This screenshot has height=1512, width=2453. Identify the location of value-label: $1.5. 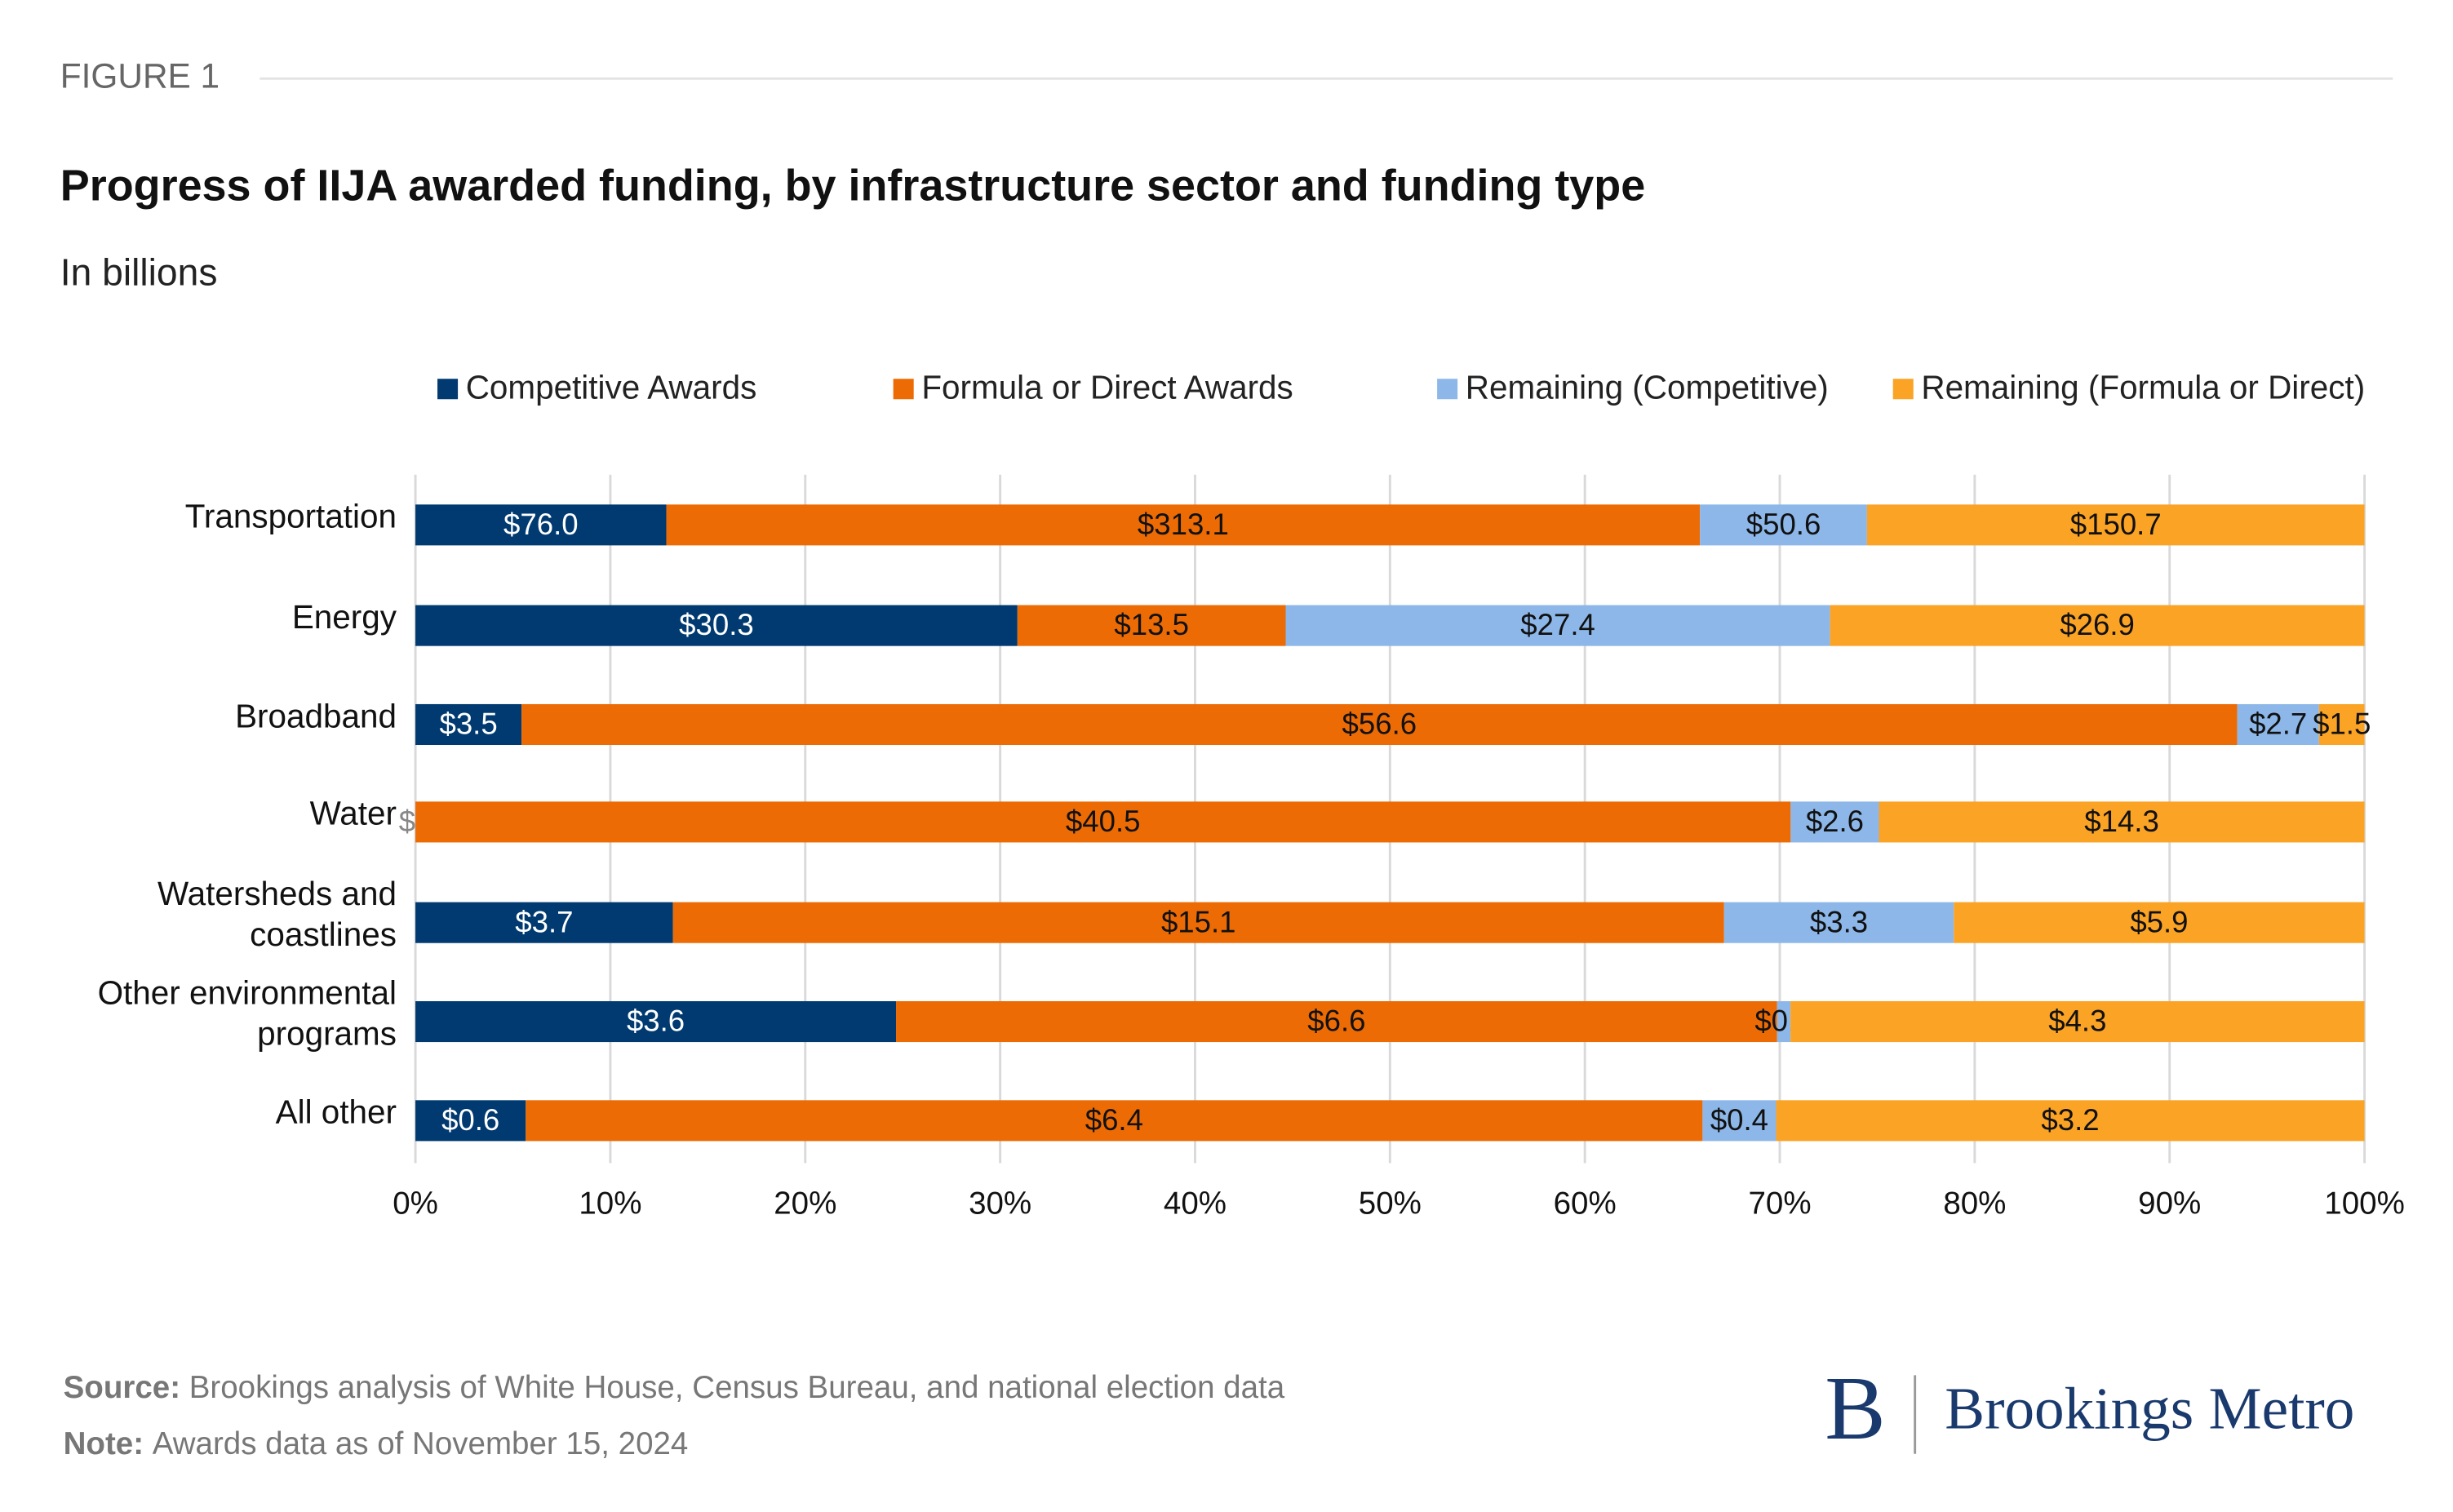
(2342, 724).